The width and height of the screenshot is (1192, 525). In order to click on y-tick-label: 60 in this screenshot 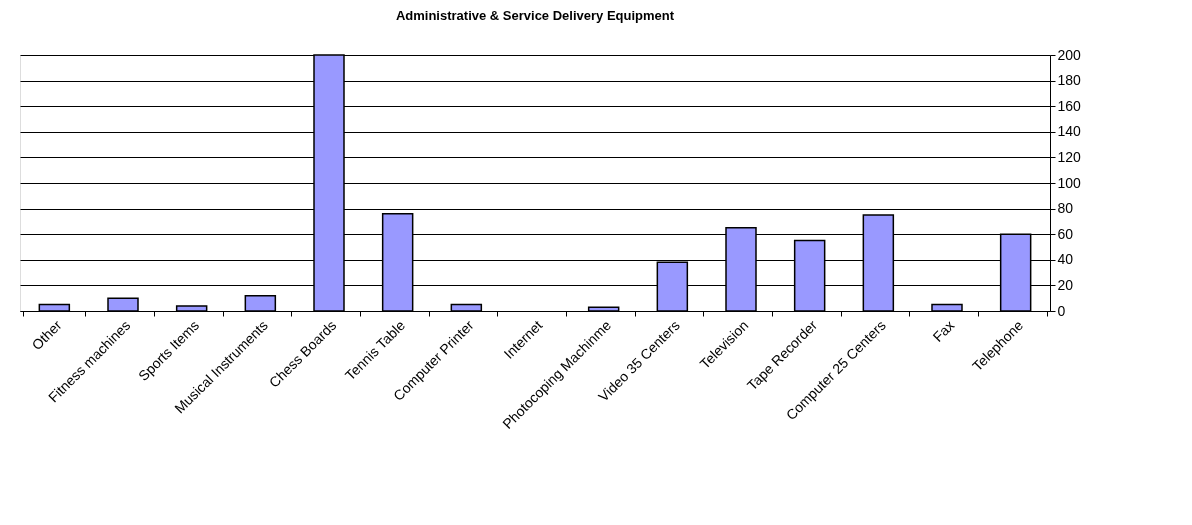, I will do `click(1065, 233)`.